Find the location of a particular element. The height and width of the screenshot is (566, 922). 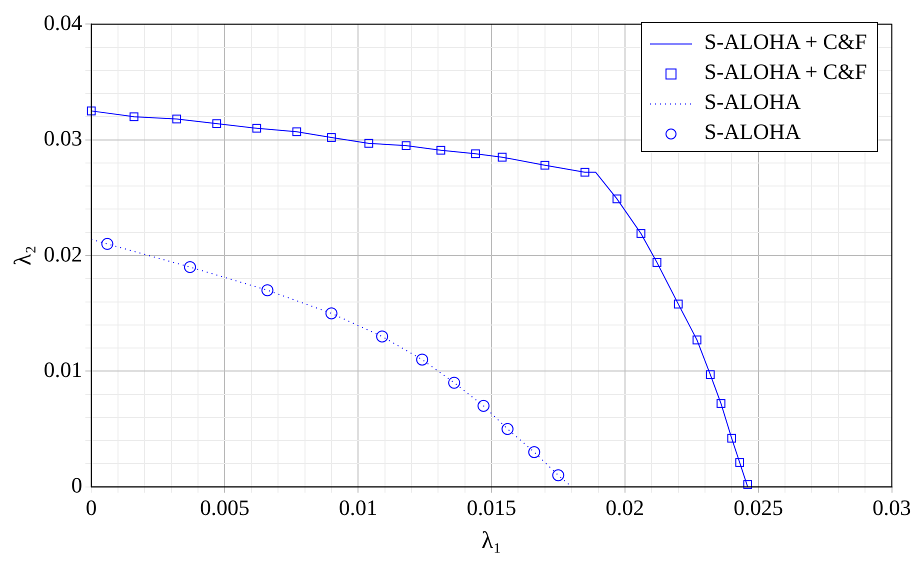

x-axis-title: λ₁ is located at coordinates (492, 541).